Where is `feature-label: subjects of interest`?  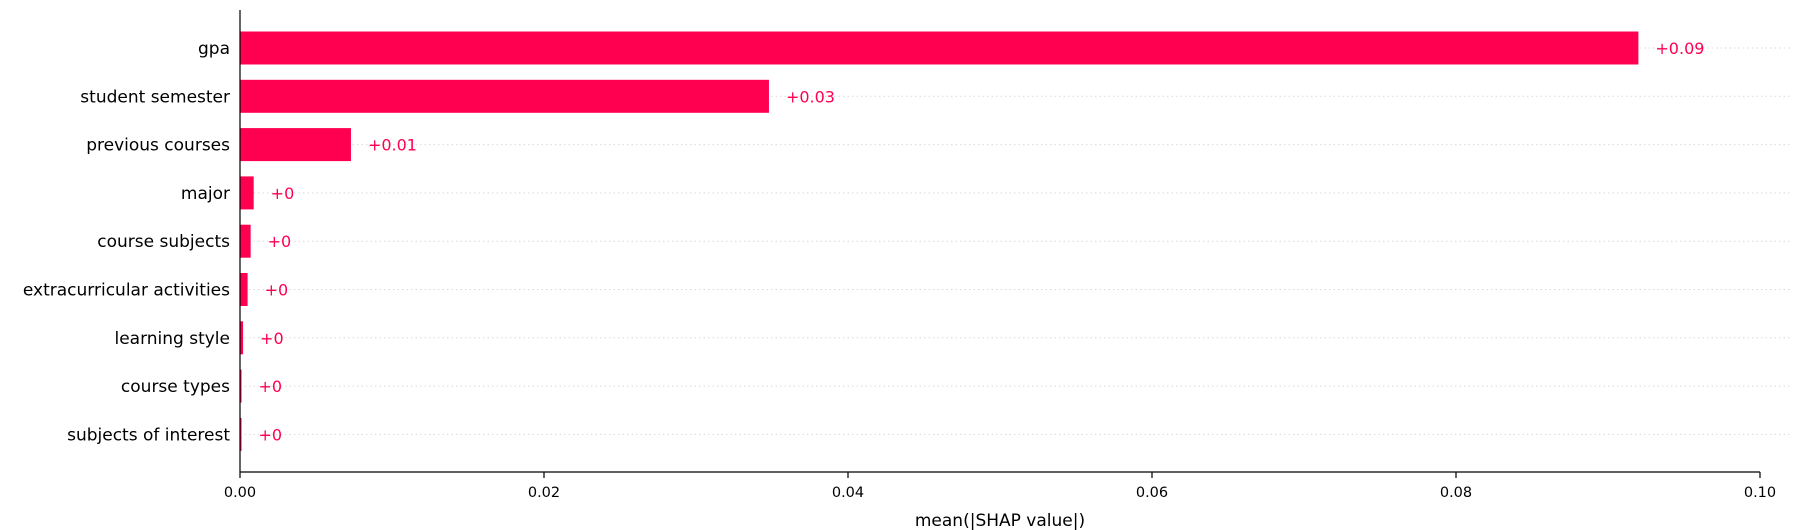 feature-label: subjects of interest is located at coordinates (148, 435).